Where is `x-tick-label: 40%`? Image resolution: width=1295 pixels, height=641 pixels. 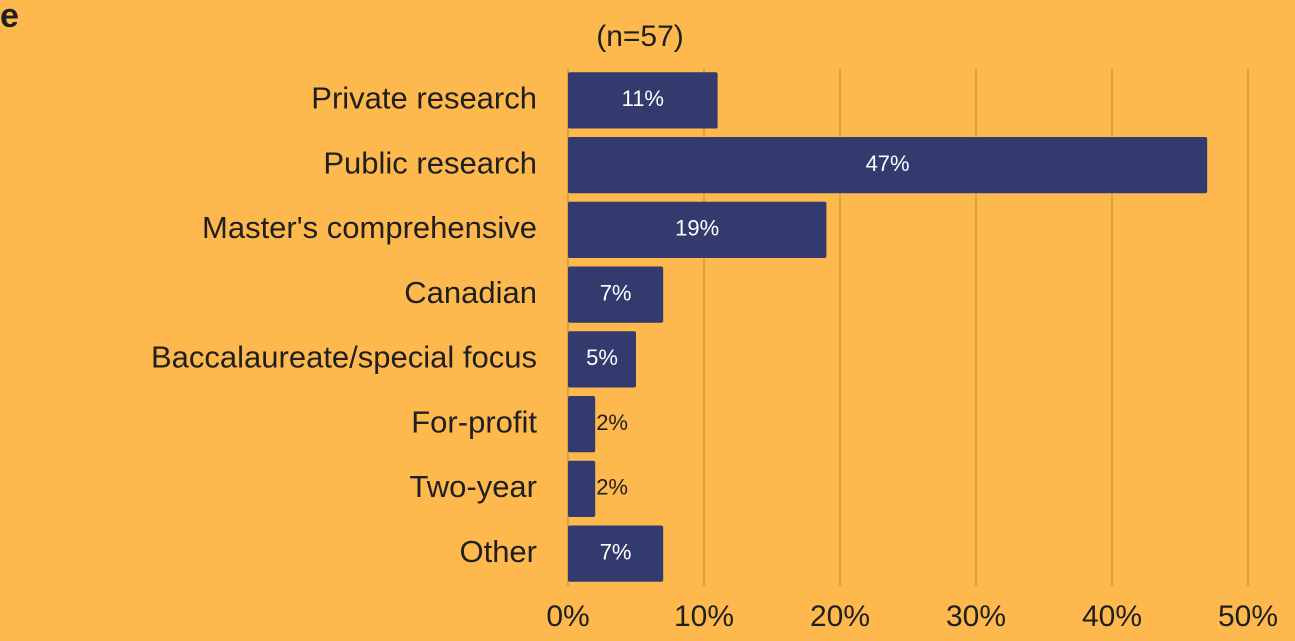 x-tick-label: 40% is located at coordinates (1112, 616).